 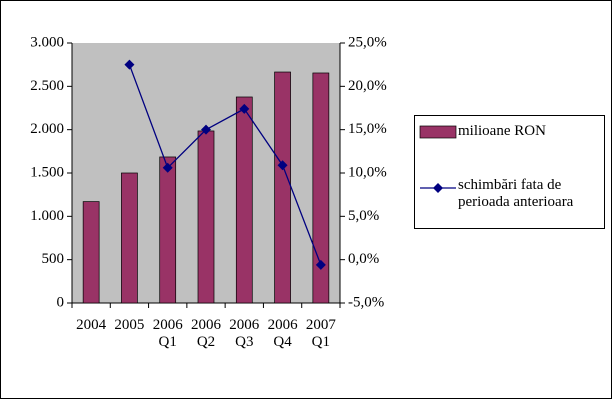 I want to click on legend-marker, so click(x=438, y=188).